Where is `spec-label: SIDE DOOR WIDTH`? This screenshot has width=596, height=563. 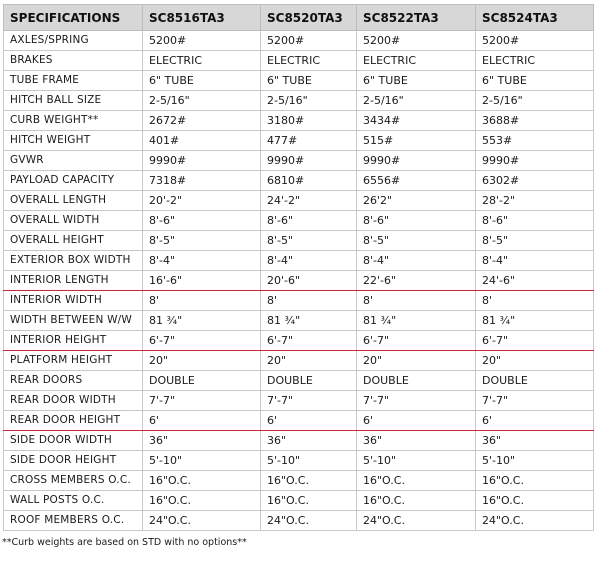 spec-label: SIDE DOOR WIDTH is located at coordinates (73, 440).